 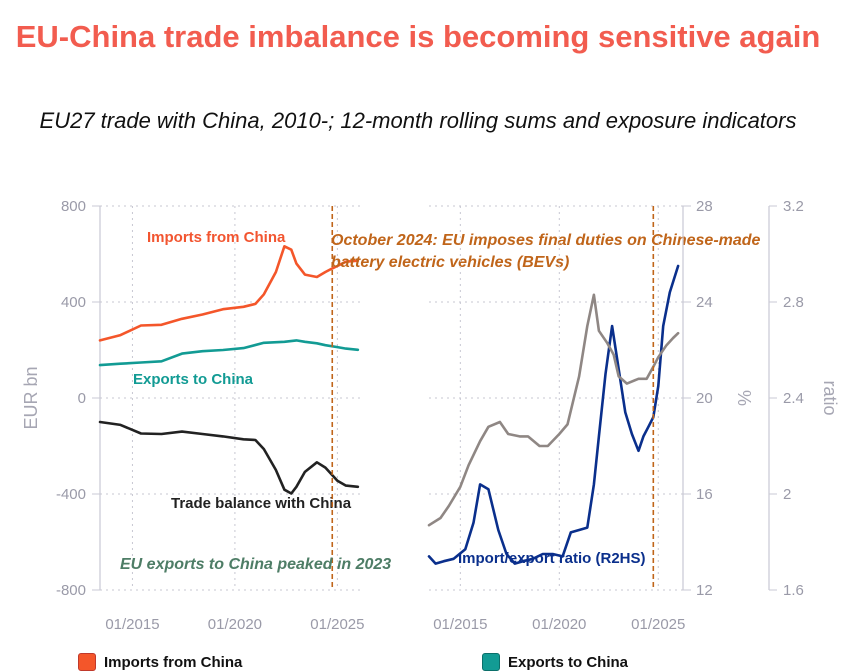 I want to click on y-left-tick-label: 20, so click(x=704, y=398).